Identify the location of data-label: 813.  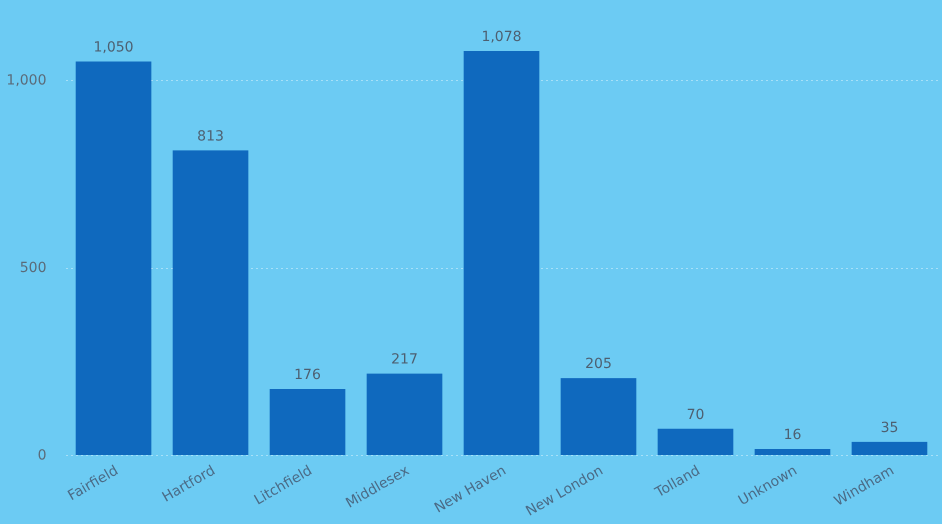
(210, 136).